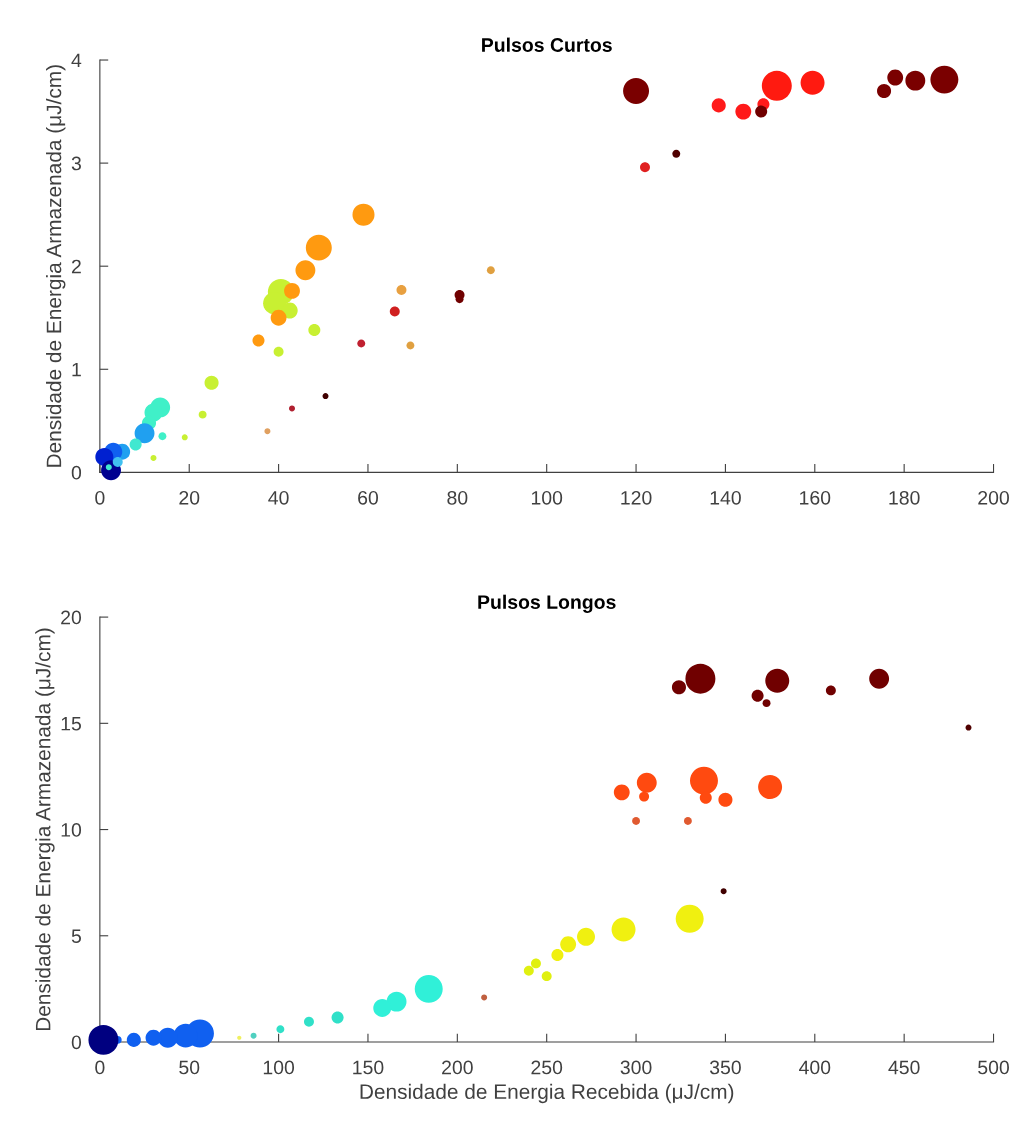 The height and width of the screenshot is (1122, 1019). I want to click on y-tick-label: 4, so click(76, 60).